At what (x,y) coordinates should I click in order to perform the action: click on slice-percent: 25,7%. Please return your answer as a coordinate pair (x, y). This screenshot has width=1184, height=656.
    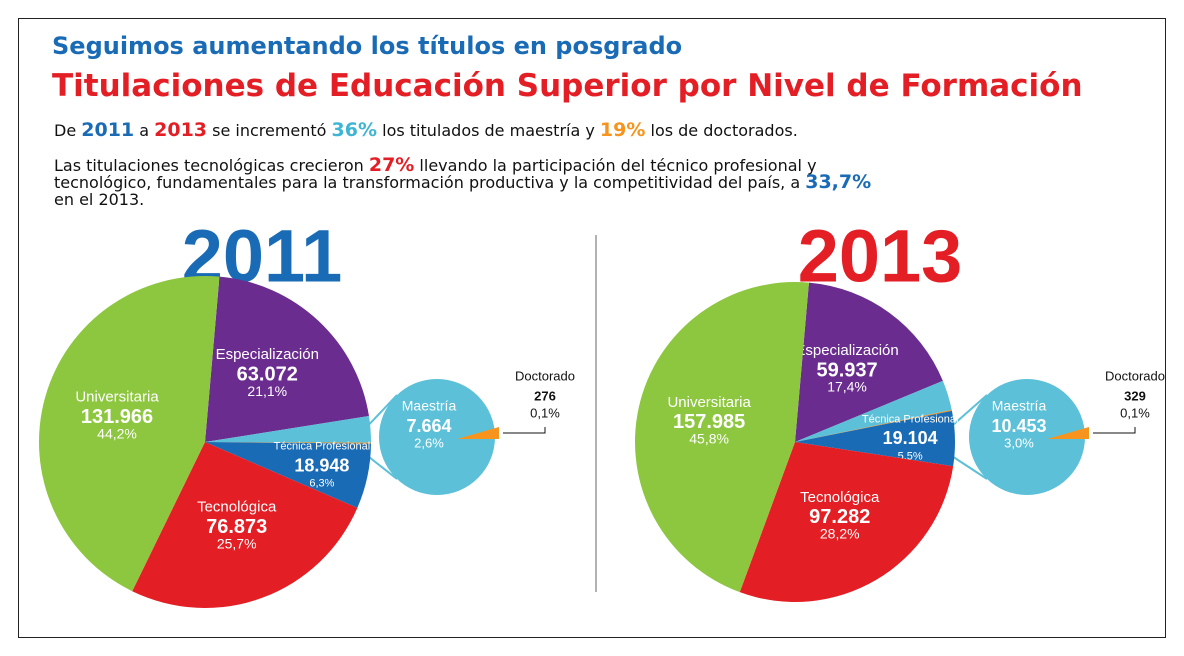
    Looking at the image, I should click on (237, 543).